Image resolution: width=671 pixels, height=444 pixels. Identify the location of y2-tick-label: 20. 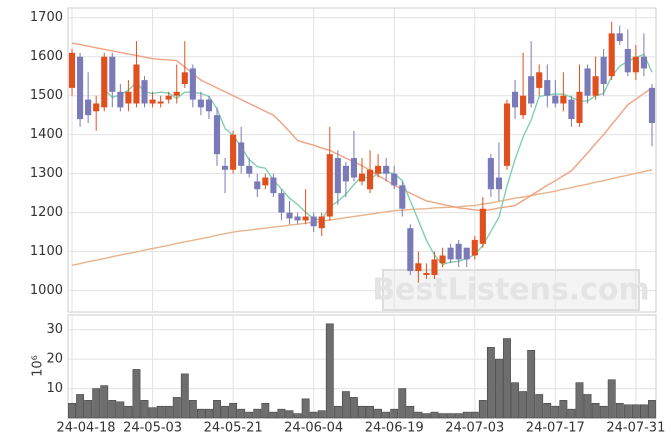
(54, 359).